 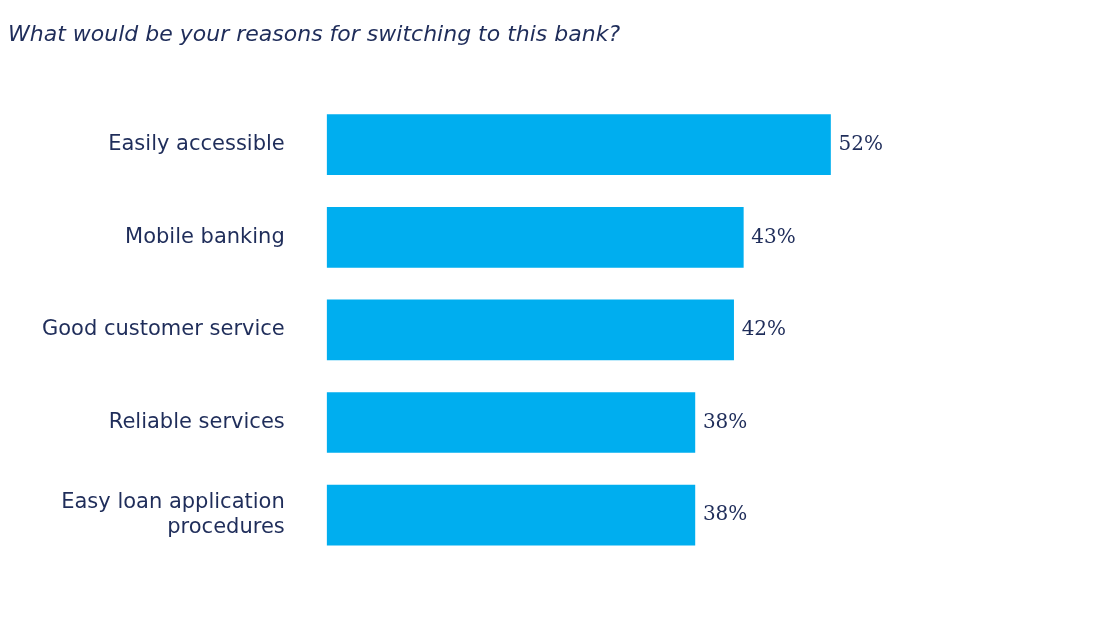 What do you see at coordinates (196, 420) in the screenshot?
I see `y-tick-label: Reliable services` at bounding box center [196, 420].